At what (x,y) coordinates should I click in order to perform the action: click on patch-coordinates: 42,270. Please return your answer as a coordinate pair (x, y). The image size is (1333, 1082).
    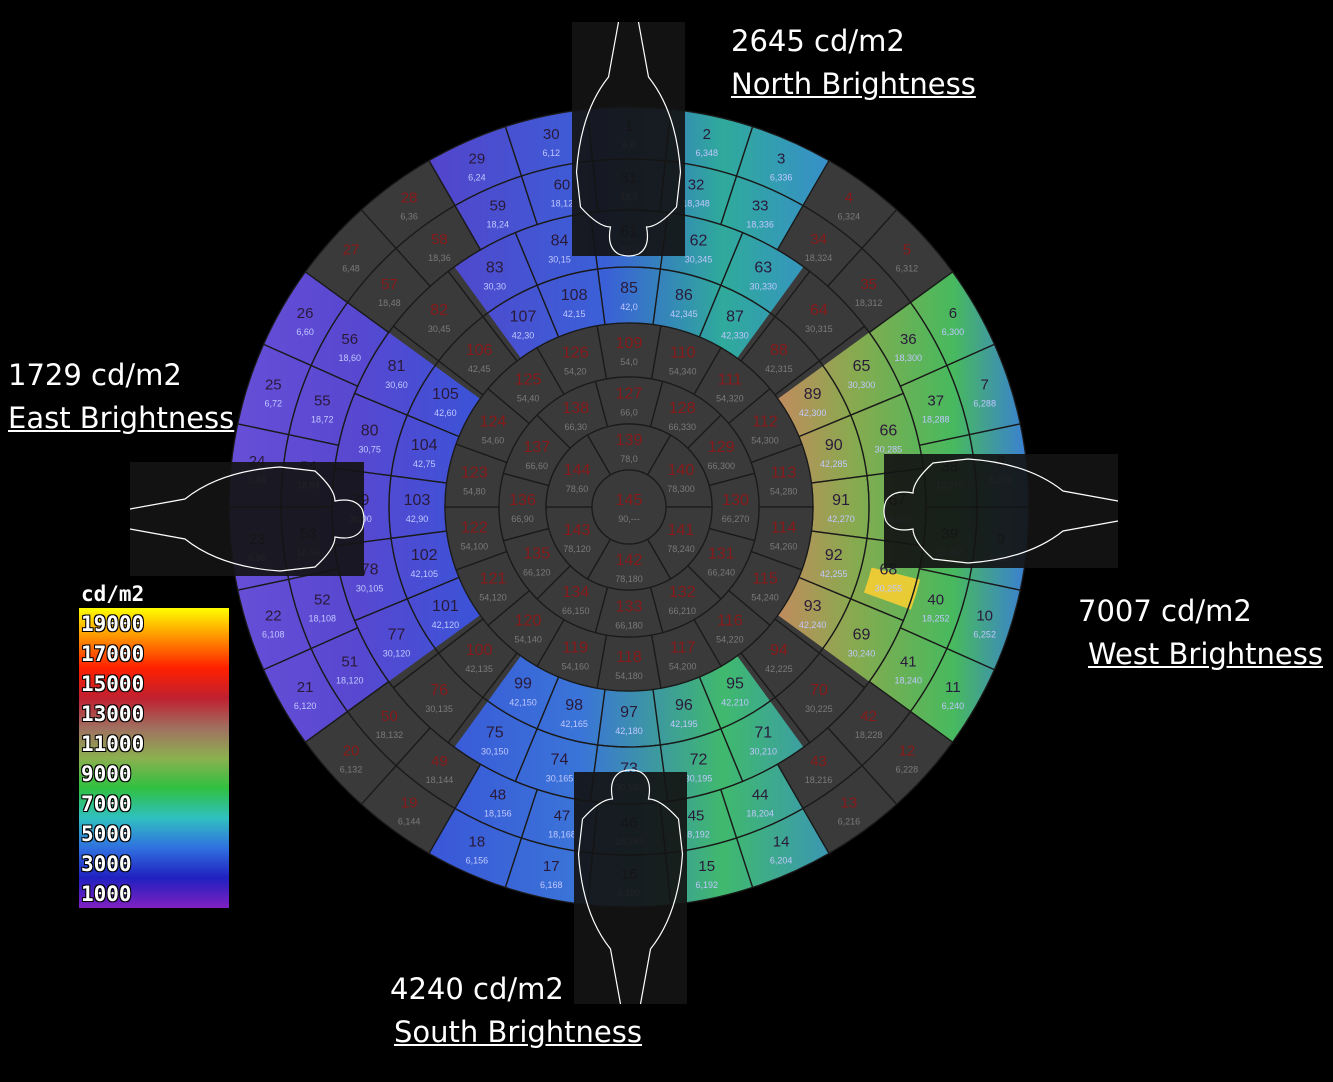
    Looking at the image, I should click on (841, 519).